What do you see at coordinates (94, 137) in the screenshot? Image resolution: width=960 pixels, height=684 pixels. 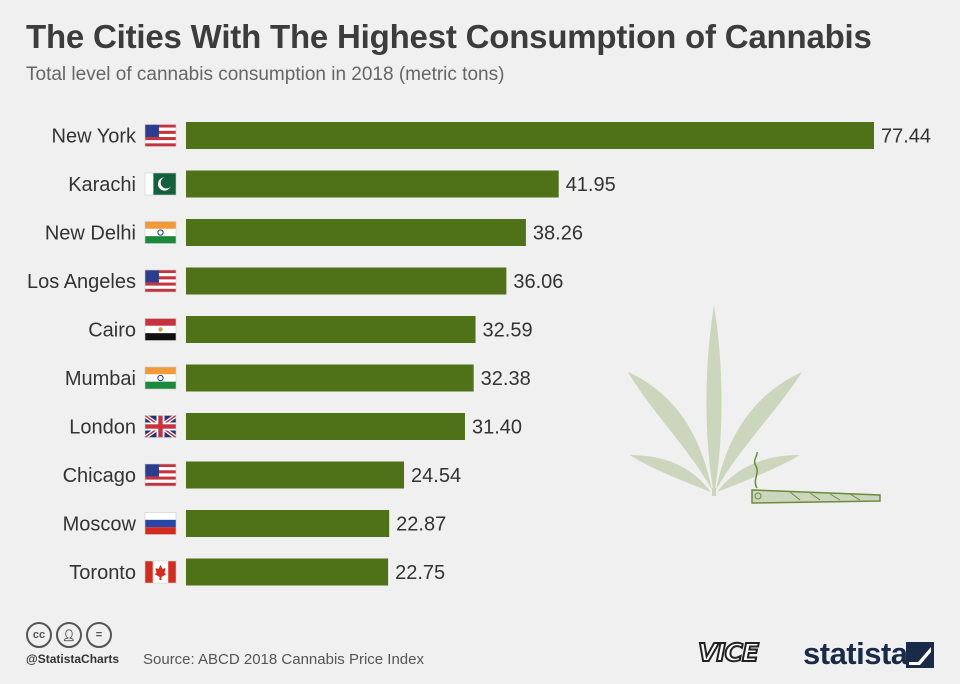 I see `category-label: New York` at bounding box center [94, 137].